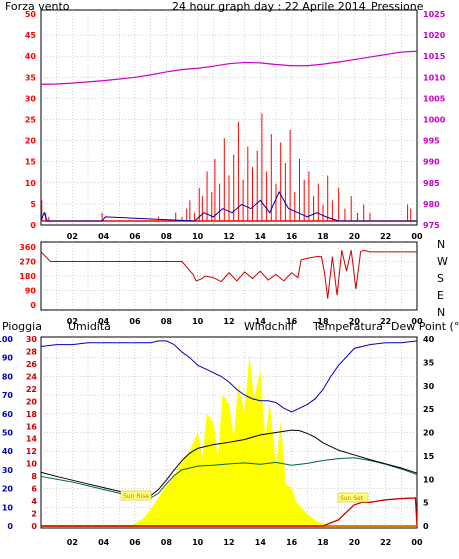  I want to click on wind-tick-label: 15, so click(31, 162).